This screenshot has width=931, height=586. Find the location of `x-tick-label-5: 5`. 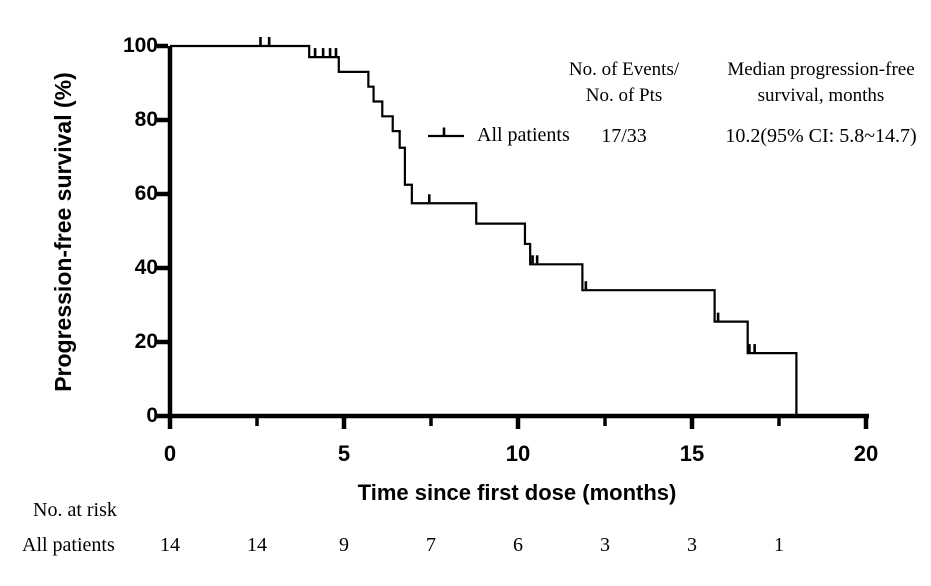

x-tick-label-5: 5 is located at coordinates (344, 453).